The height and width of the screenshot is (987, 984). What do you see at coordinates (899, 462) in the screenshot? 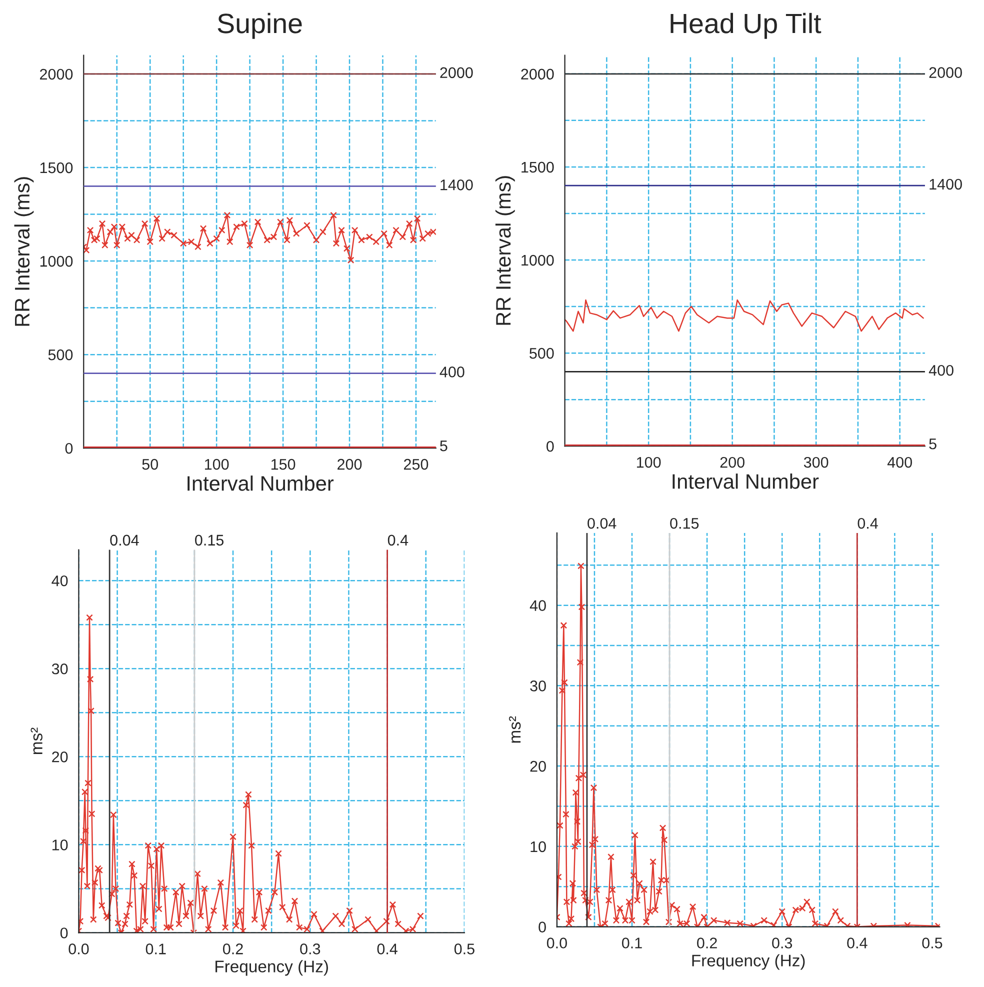
I see `x-tick-label: 400` at bounding box center [899, 462].